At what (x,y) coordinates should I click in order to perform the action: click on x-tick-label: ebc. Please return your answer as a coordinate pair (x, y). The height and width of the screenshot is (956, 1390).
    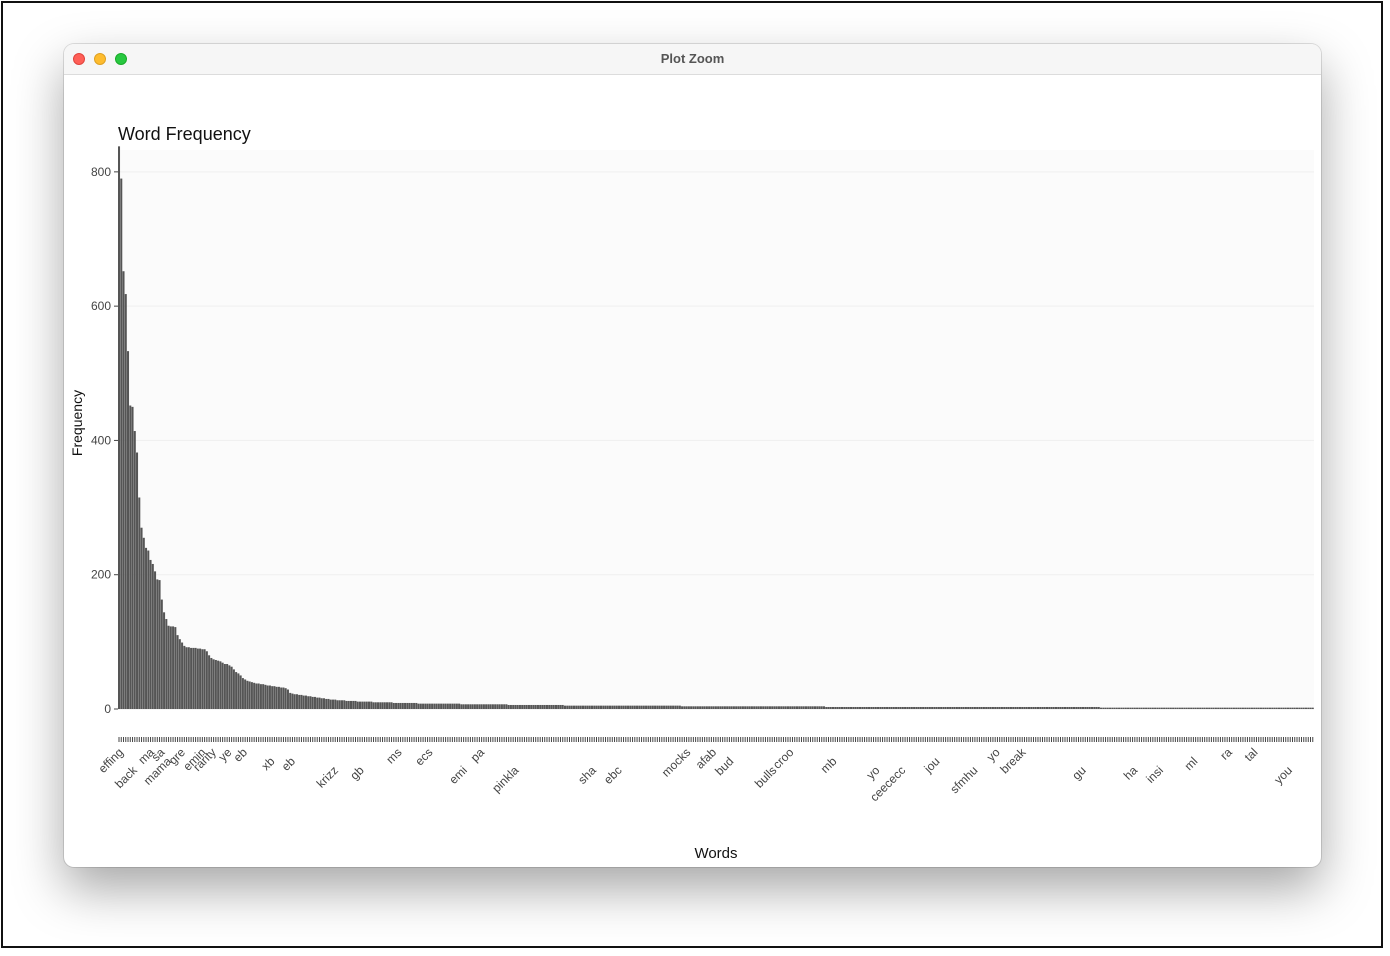
    Looking at the image, I should click on (613, 775).